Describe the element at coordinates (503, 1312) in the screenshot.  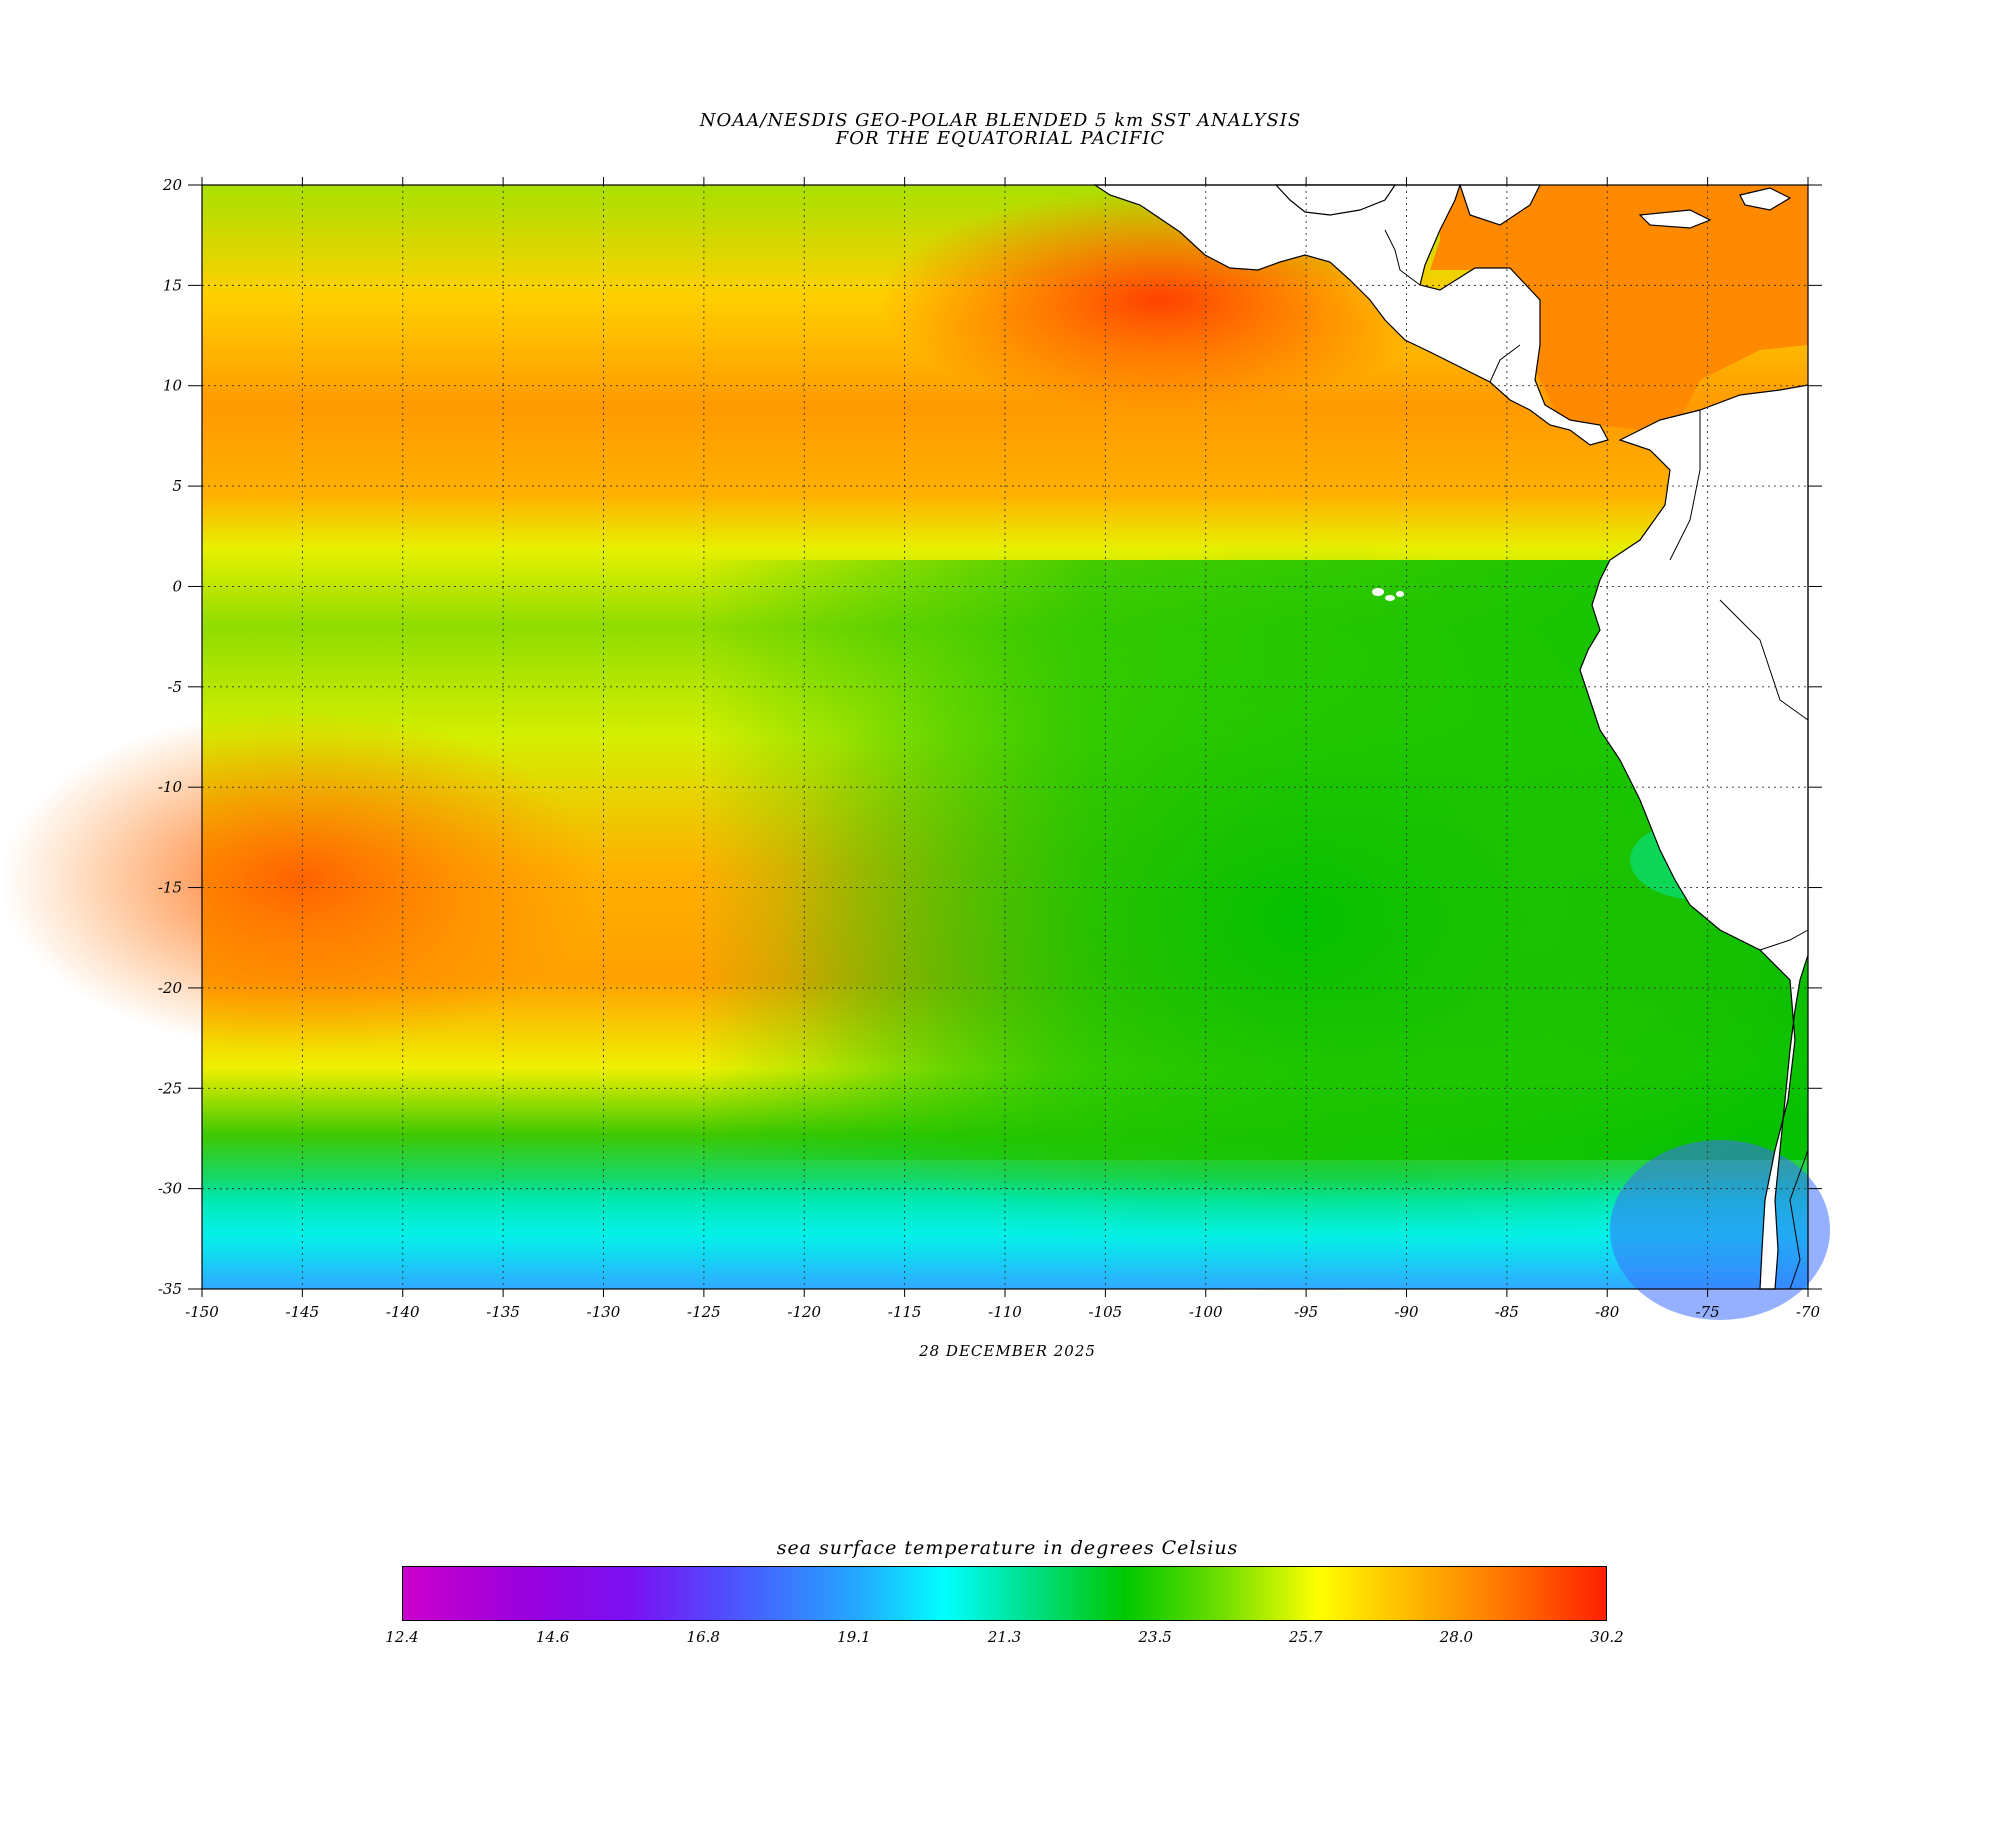
I see `lon-tick-label: -135` at that location.